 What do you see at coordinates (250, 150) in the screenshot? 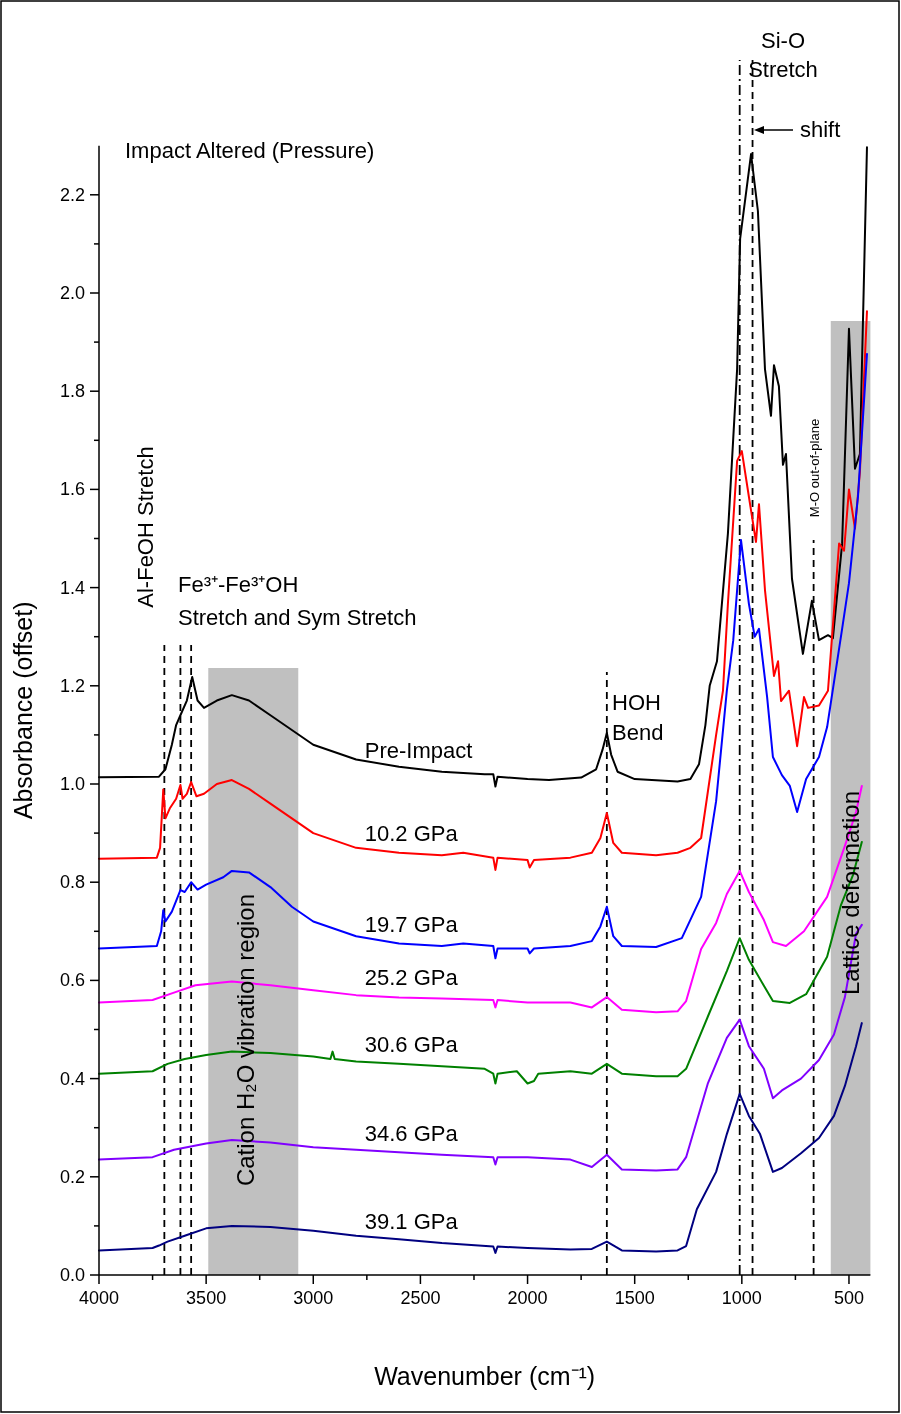
I see `chart-title: Impact Altered (Pressure)` at bounding box center [250, 150].